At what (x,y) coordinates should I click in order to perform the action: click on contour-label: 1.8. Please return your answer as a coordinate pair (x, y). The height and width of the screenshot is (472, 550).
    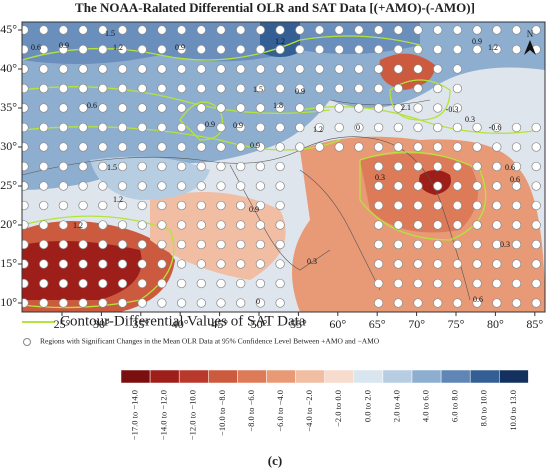
    Looking at the image, I should click on (278, 105).